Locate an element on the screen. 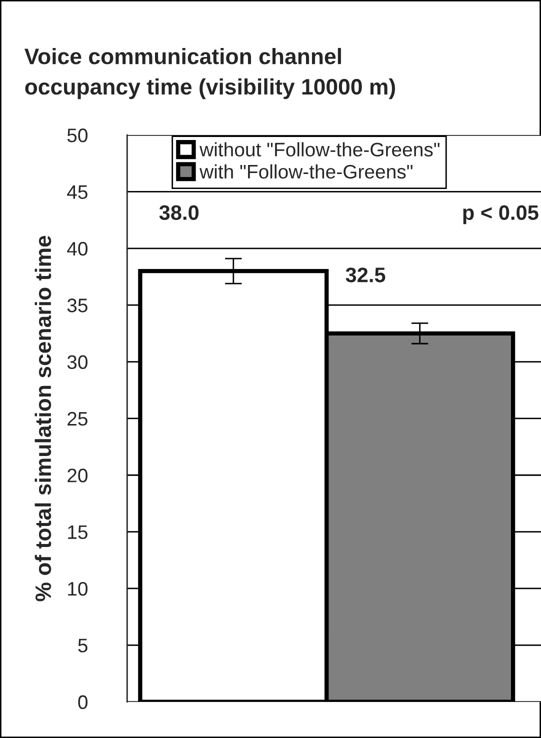  data-label: 38.0 is located at coordinates (179, 212).